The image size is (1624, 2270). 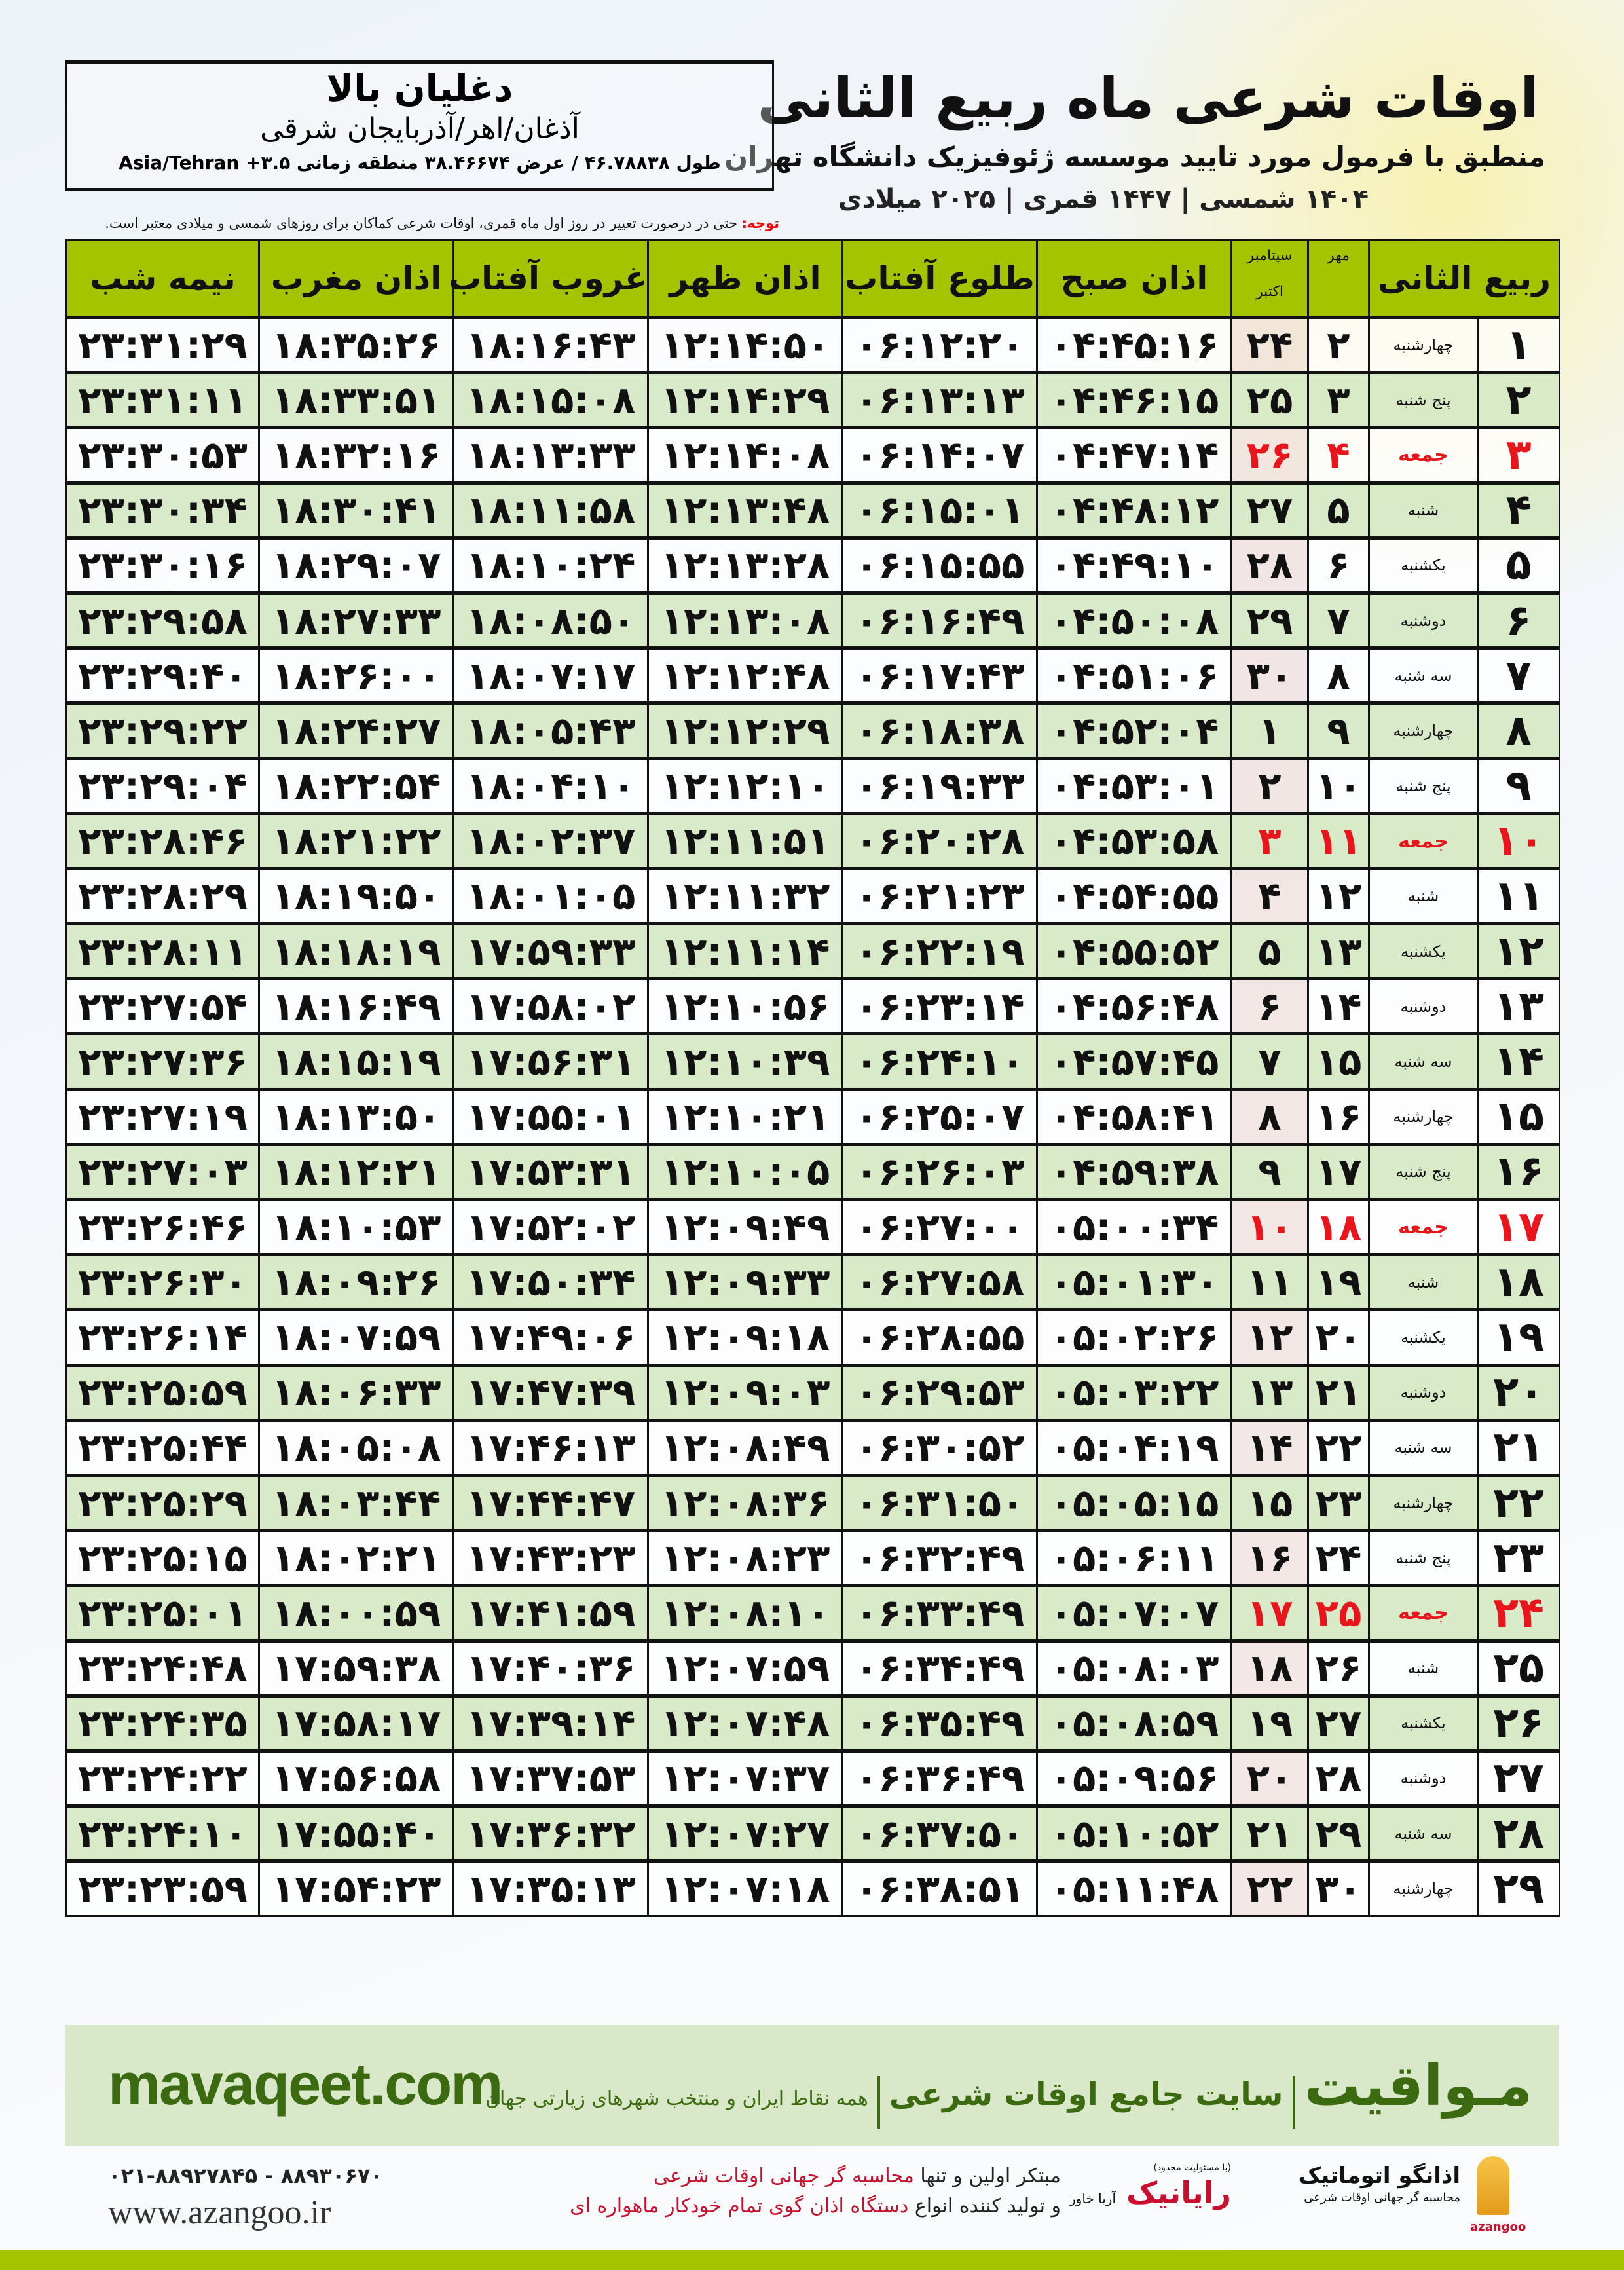 I want to click on cell-subh: ۰۵:۰۳:۲۲, so click(x=1134, y=1392).